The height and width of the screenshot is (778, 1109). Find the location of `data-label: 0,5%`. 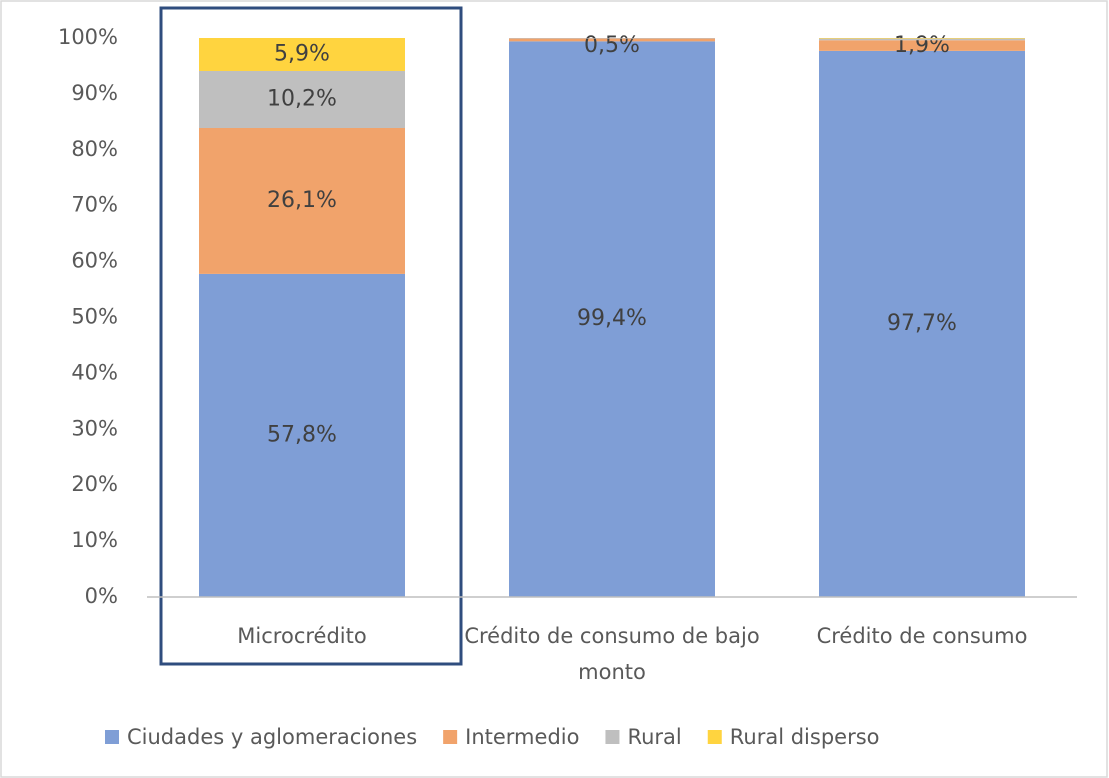

data-label: 0,5% is located at coordinates (612, 45).